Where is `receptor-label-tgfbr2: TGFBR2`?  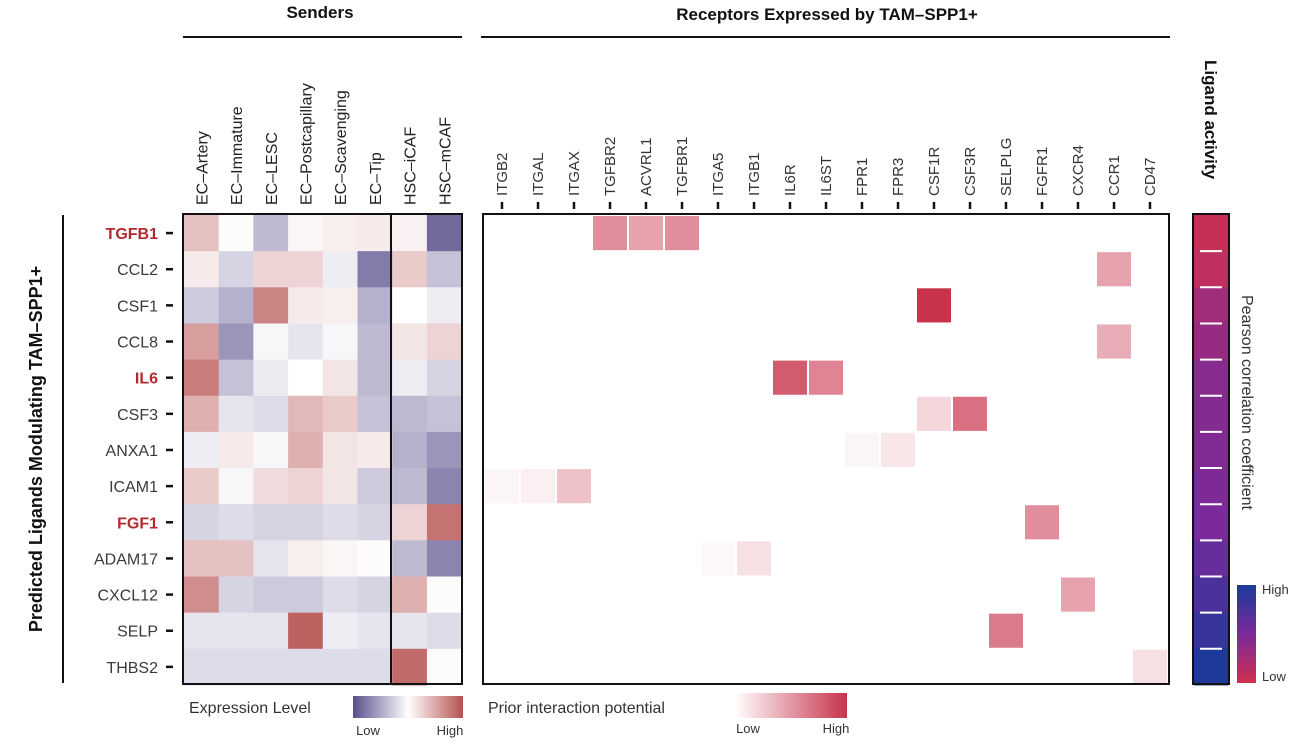
receptor-label-tgfbr2: TGFBR2 is located at coordinates (610, 166).